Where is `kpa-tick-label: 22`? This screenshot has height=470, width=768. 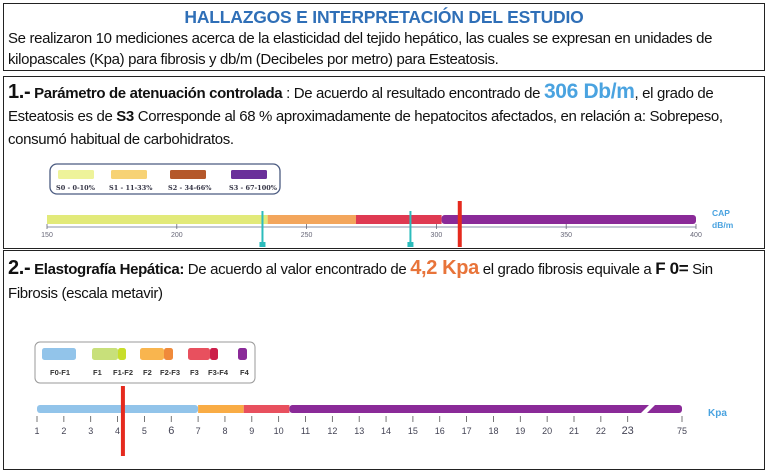 kpa-tick-label: 22 is located at coordinates (601, 431).